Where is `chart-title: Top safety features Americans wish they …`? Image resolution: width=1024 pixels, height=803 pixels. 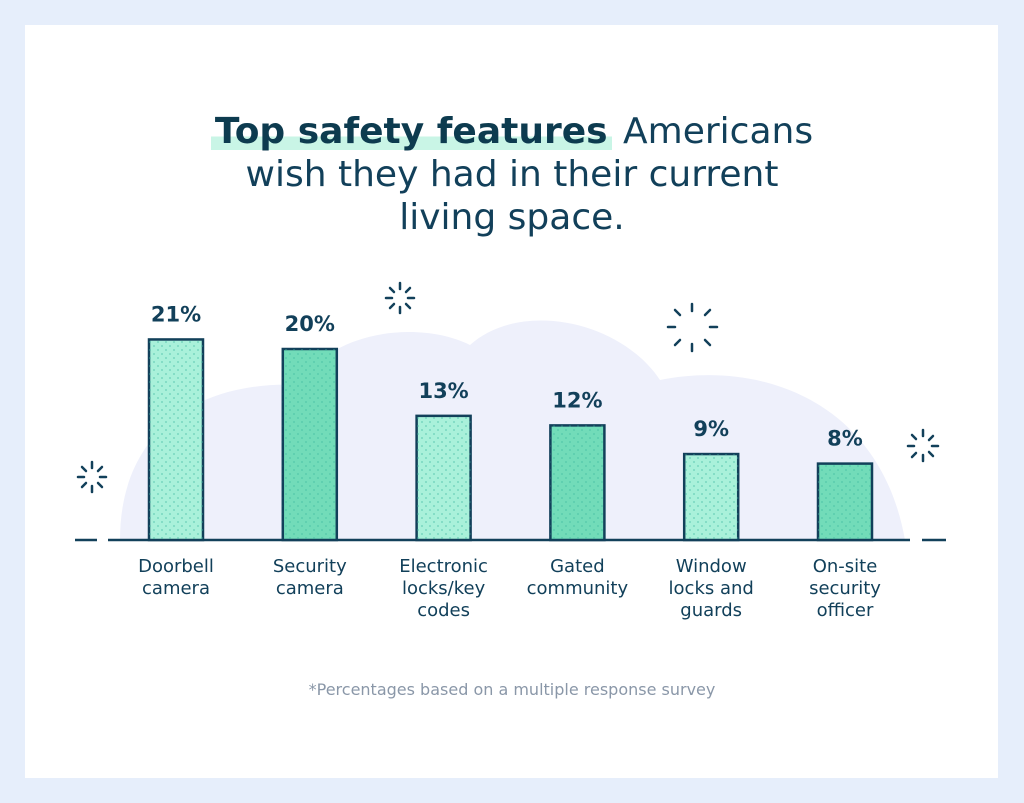 chart-title: Top safety features Americans wish they … is located at coordinates (512, 174).